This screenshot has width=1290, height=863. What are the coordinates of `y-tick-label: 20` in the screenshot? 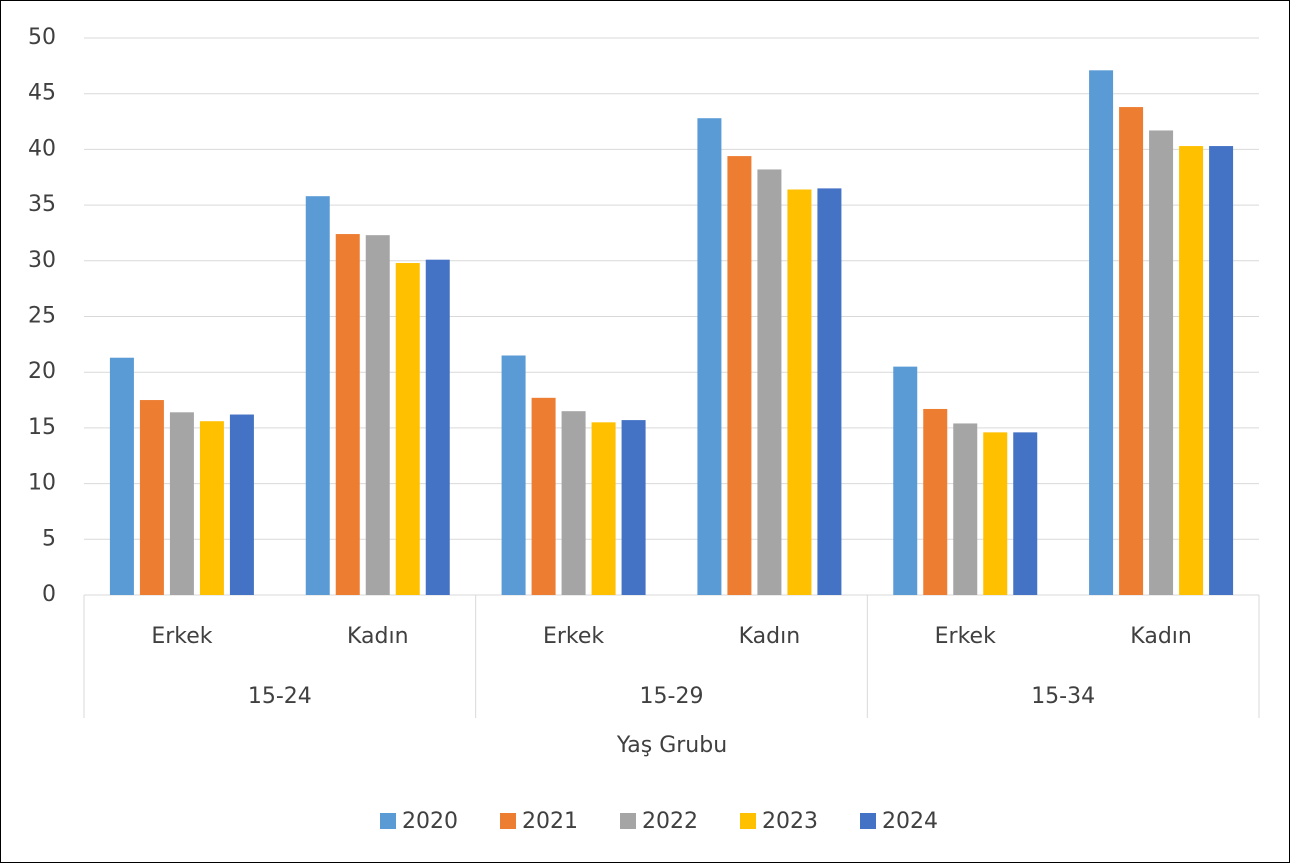 It's located at (42, 371).